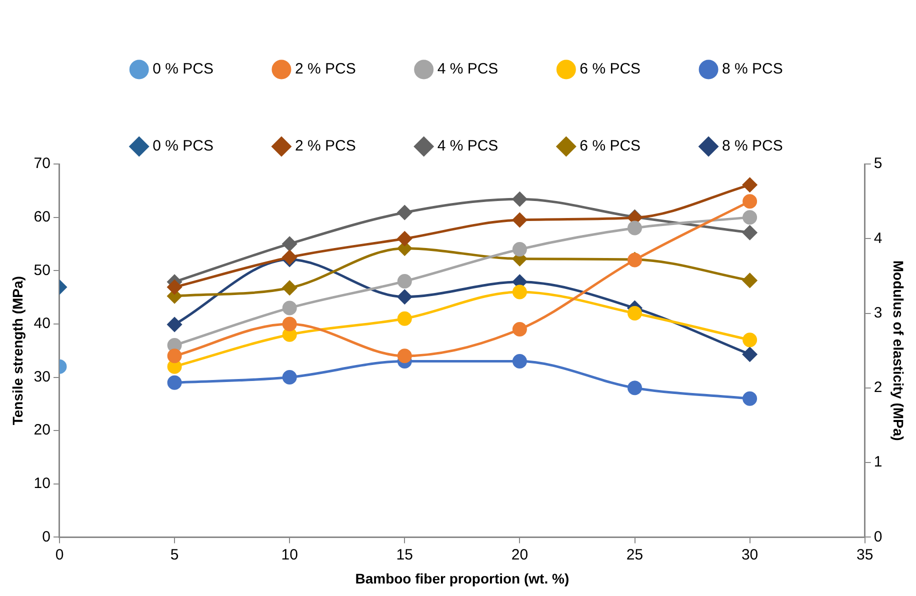 This screenshot has width=916, height=596. What do you see at coordinates (42, 217) in the screenshot?
I see `y-tick-label: 60` at bounding box center [42, 217].